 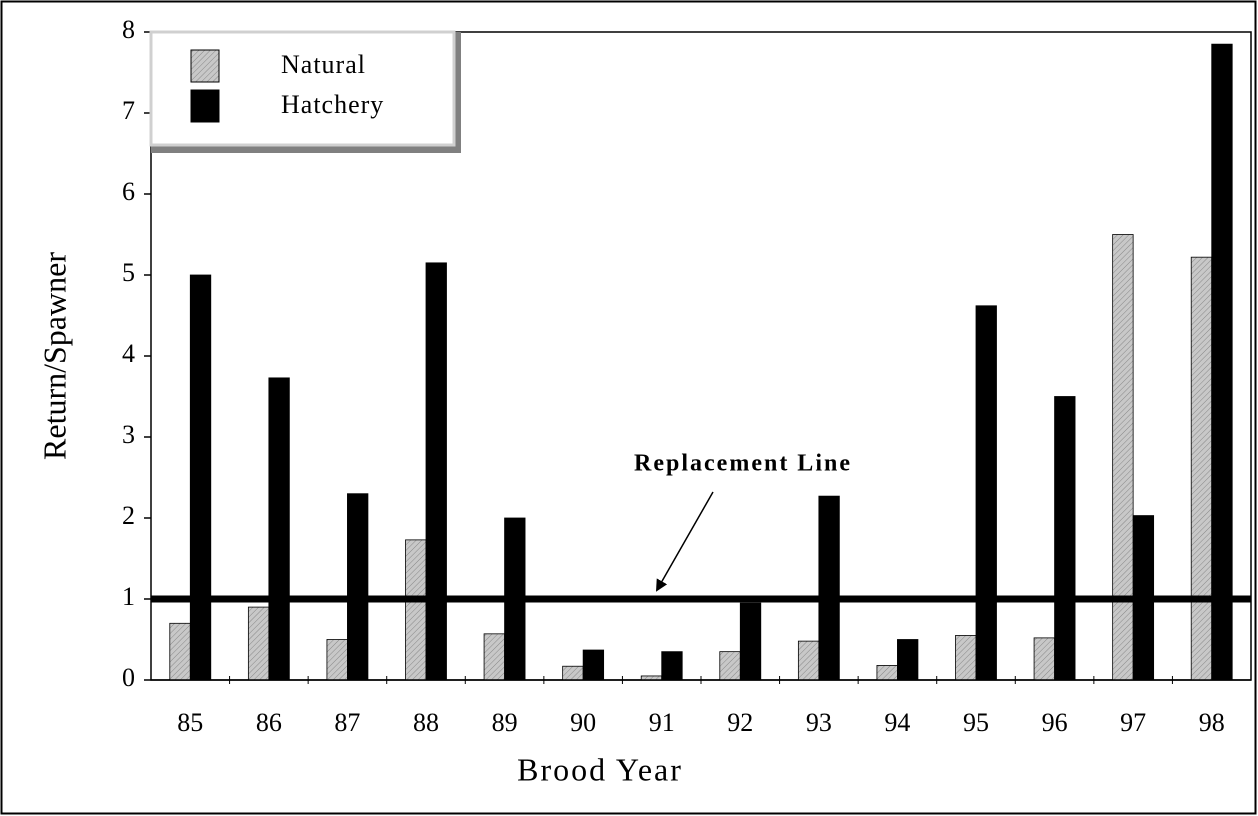 What do you see at coordinates (505, 722) in the screenshot?
I see `x-tick-label: 89` at bounding box center [505, 722].